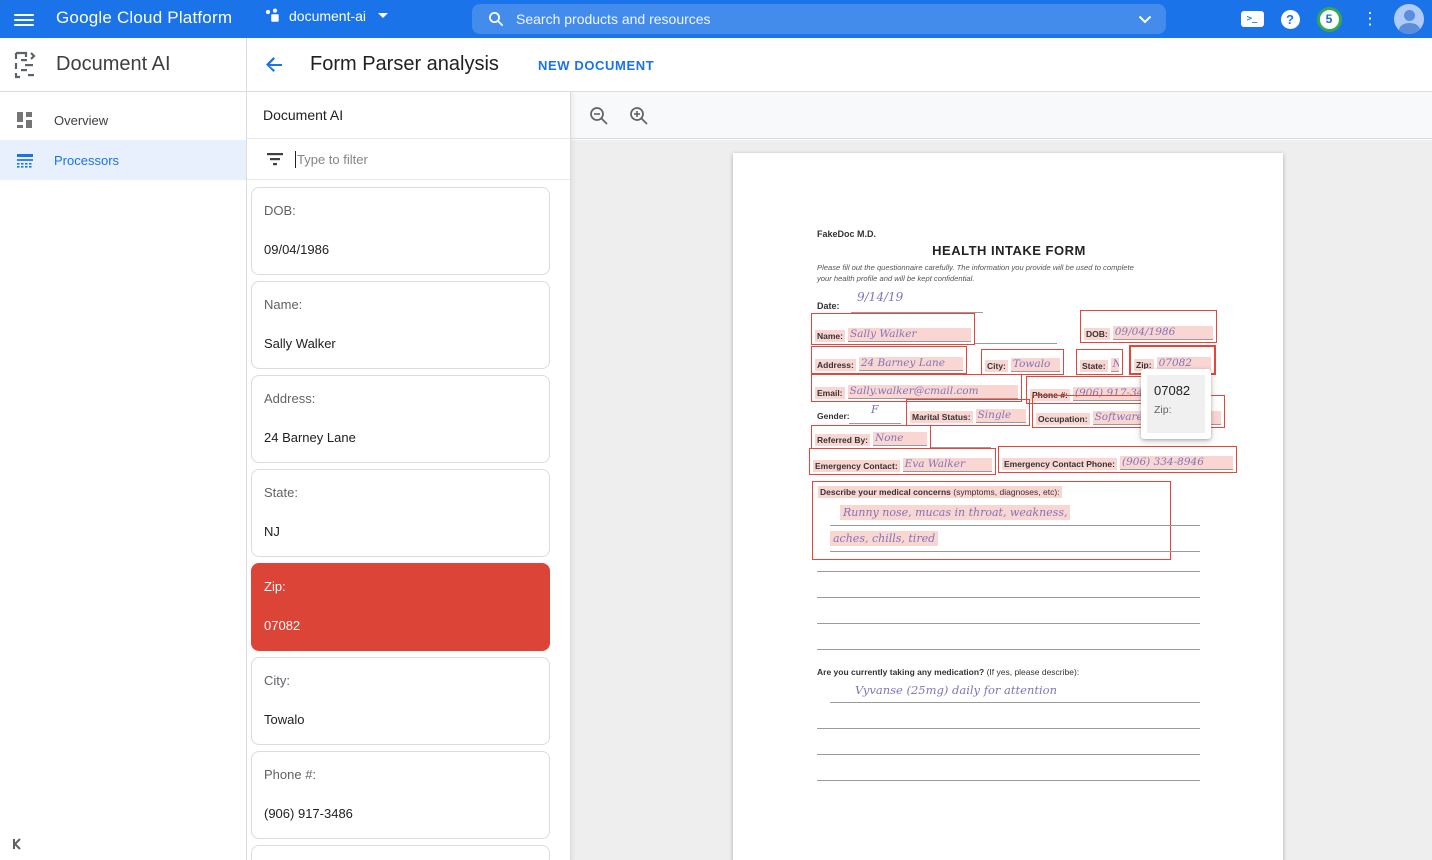 The image size is (1432, 860). Describe the element at coordinates (900, 439) in the screenshot. I see `form-field-handwriting: None` at that location.